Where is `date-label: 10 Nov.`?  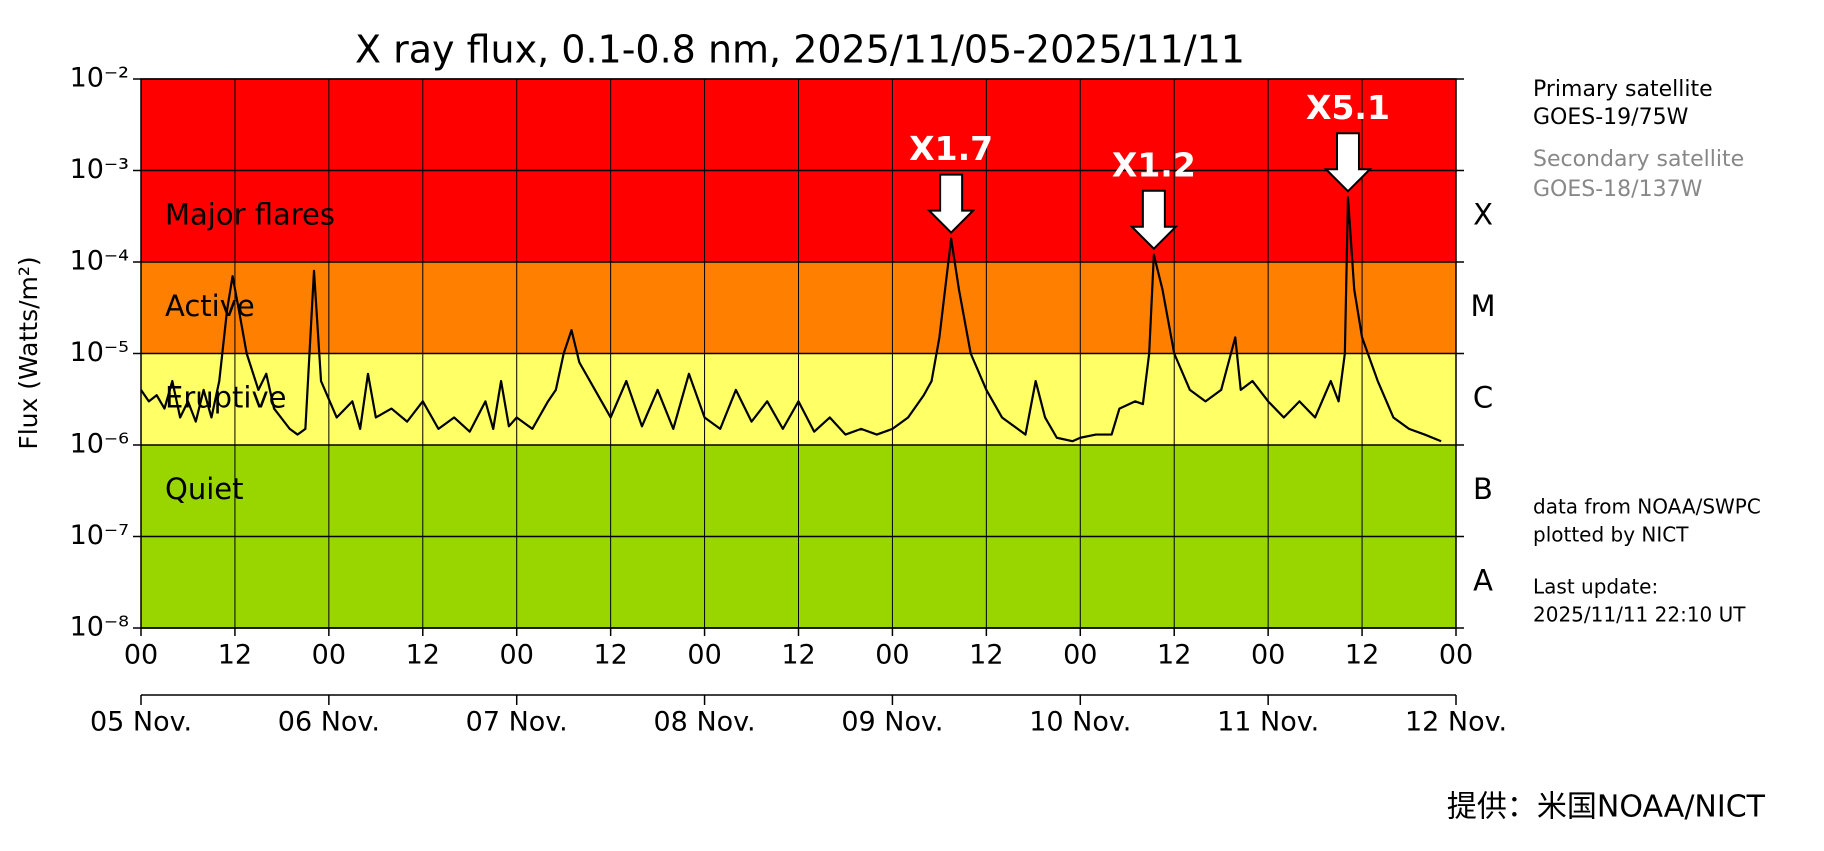 date-label: 10 Nov. is located at coordinates (1080, 722).